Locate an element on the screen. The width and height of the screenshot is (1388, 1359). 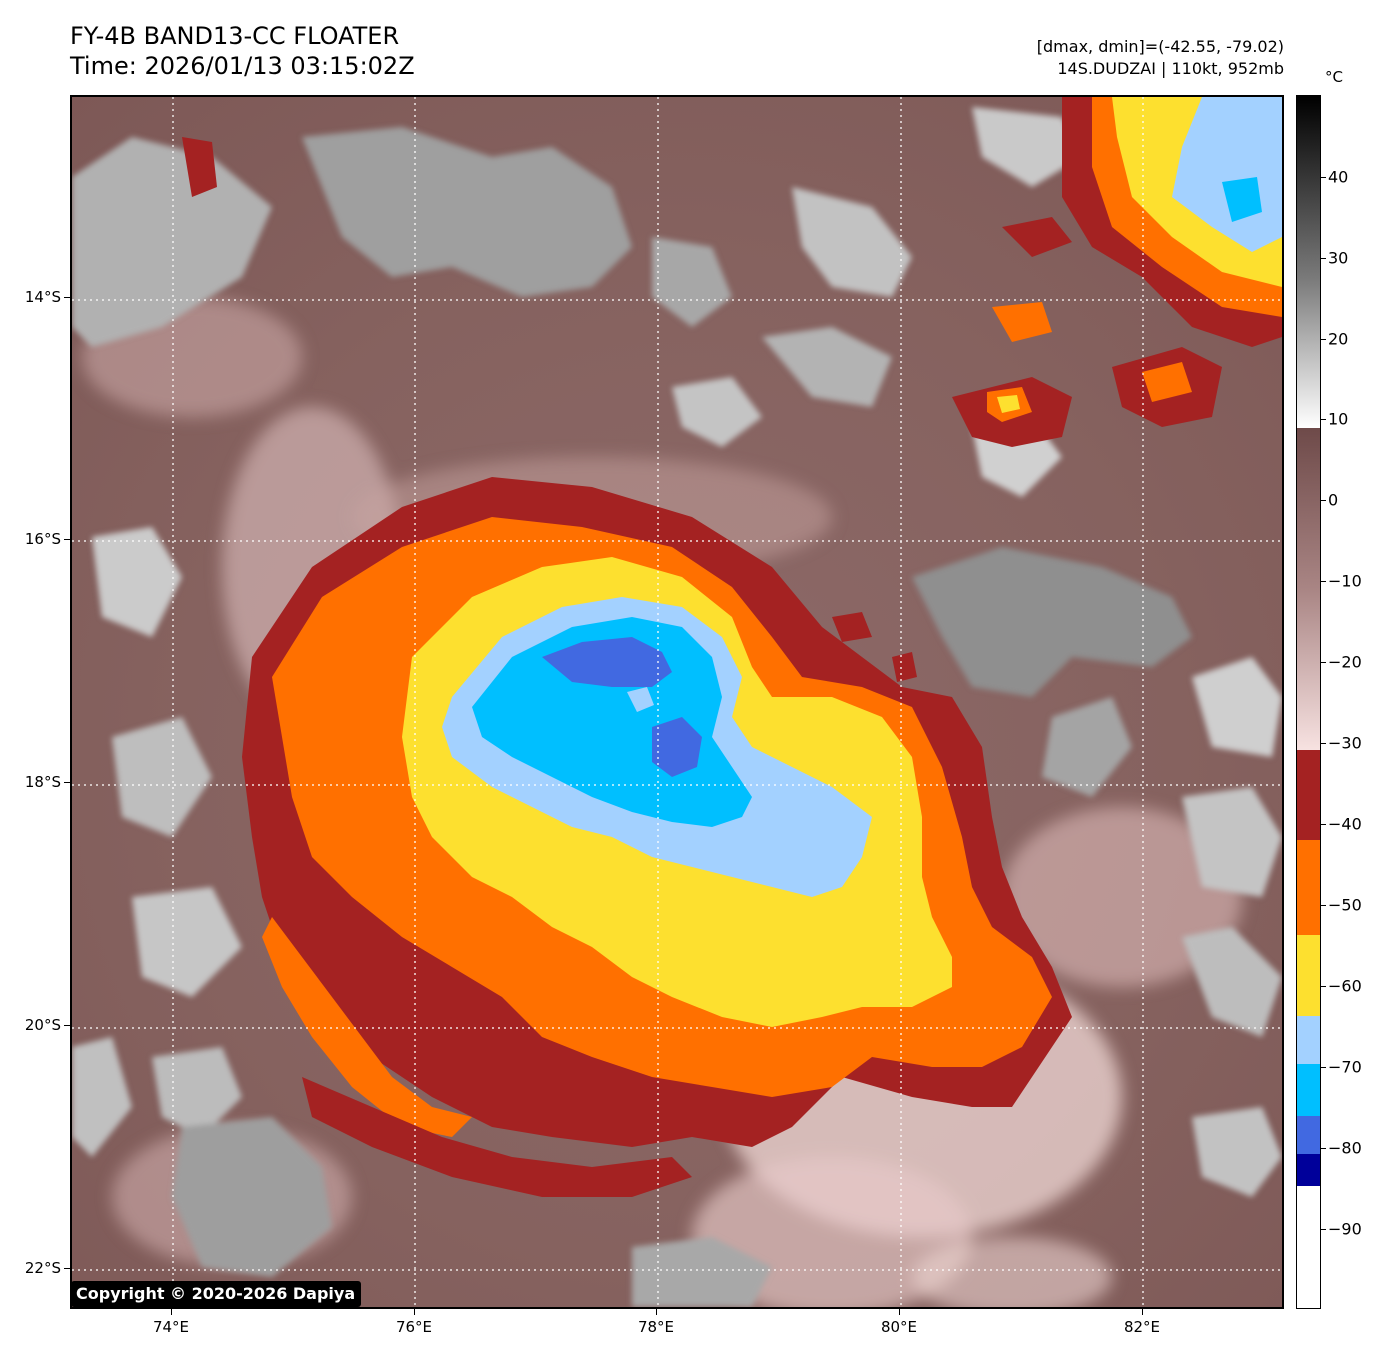
upper-right-cloud is located at coordinates (1172, 222).